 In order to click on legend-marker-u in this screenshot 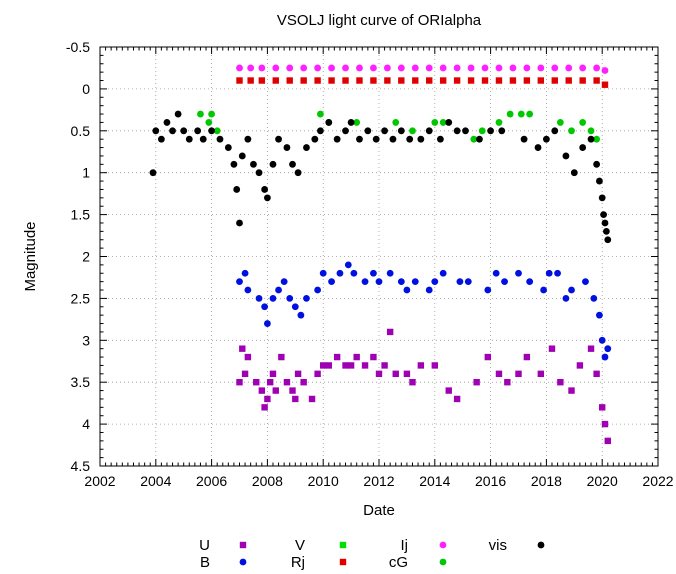, I will do `click(243, 545)`.